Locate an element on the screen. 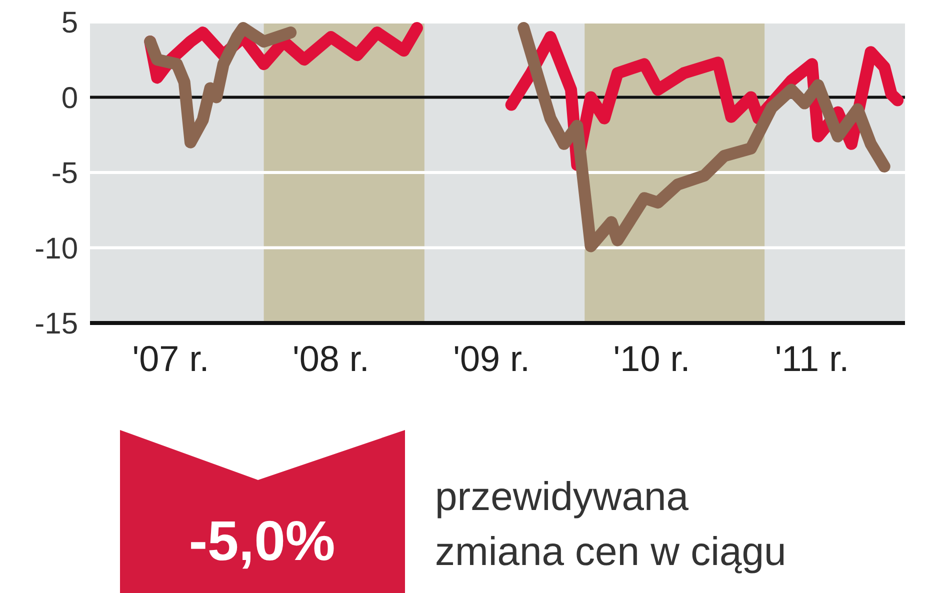  x-tick-label: '07 r. is located at coordinates (171, 358).